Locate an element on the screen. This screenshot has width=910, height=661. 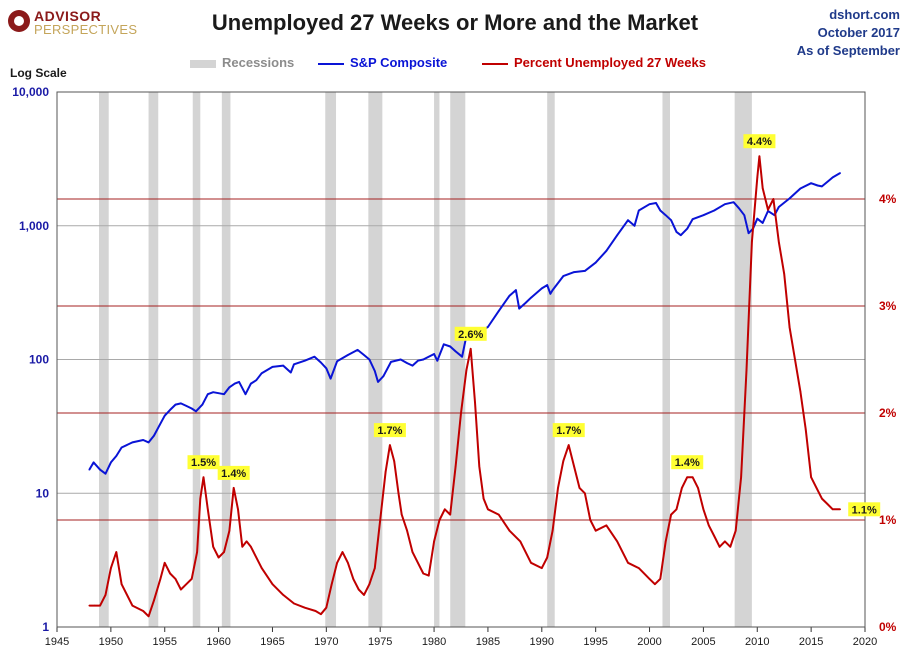
x-tick-label: 1970 is located at coordinates (326, 642).